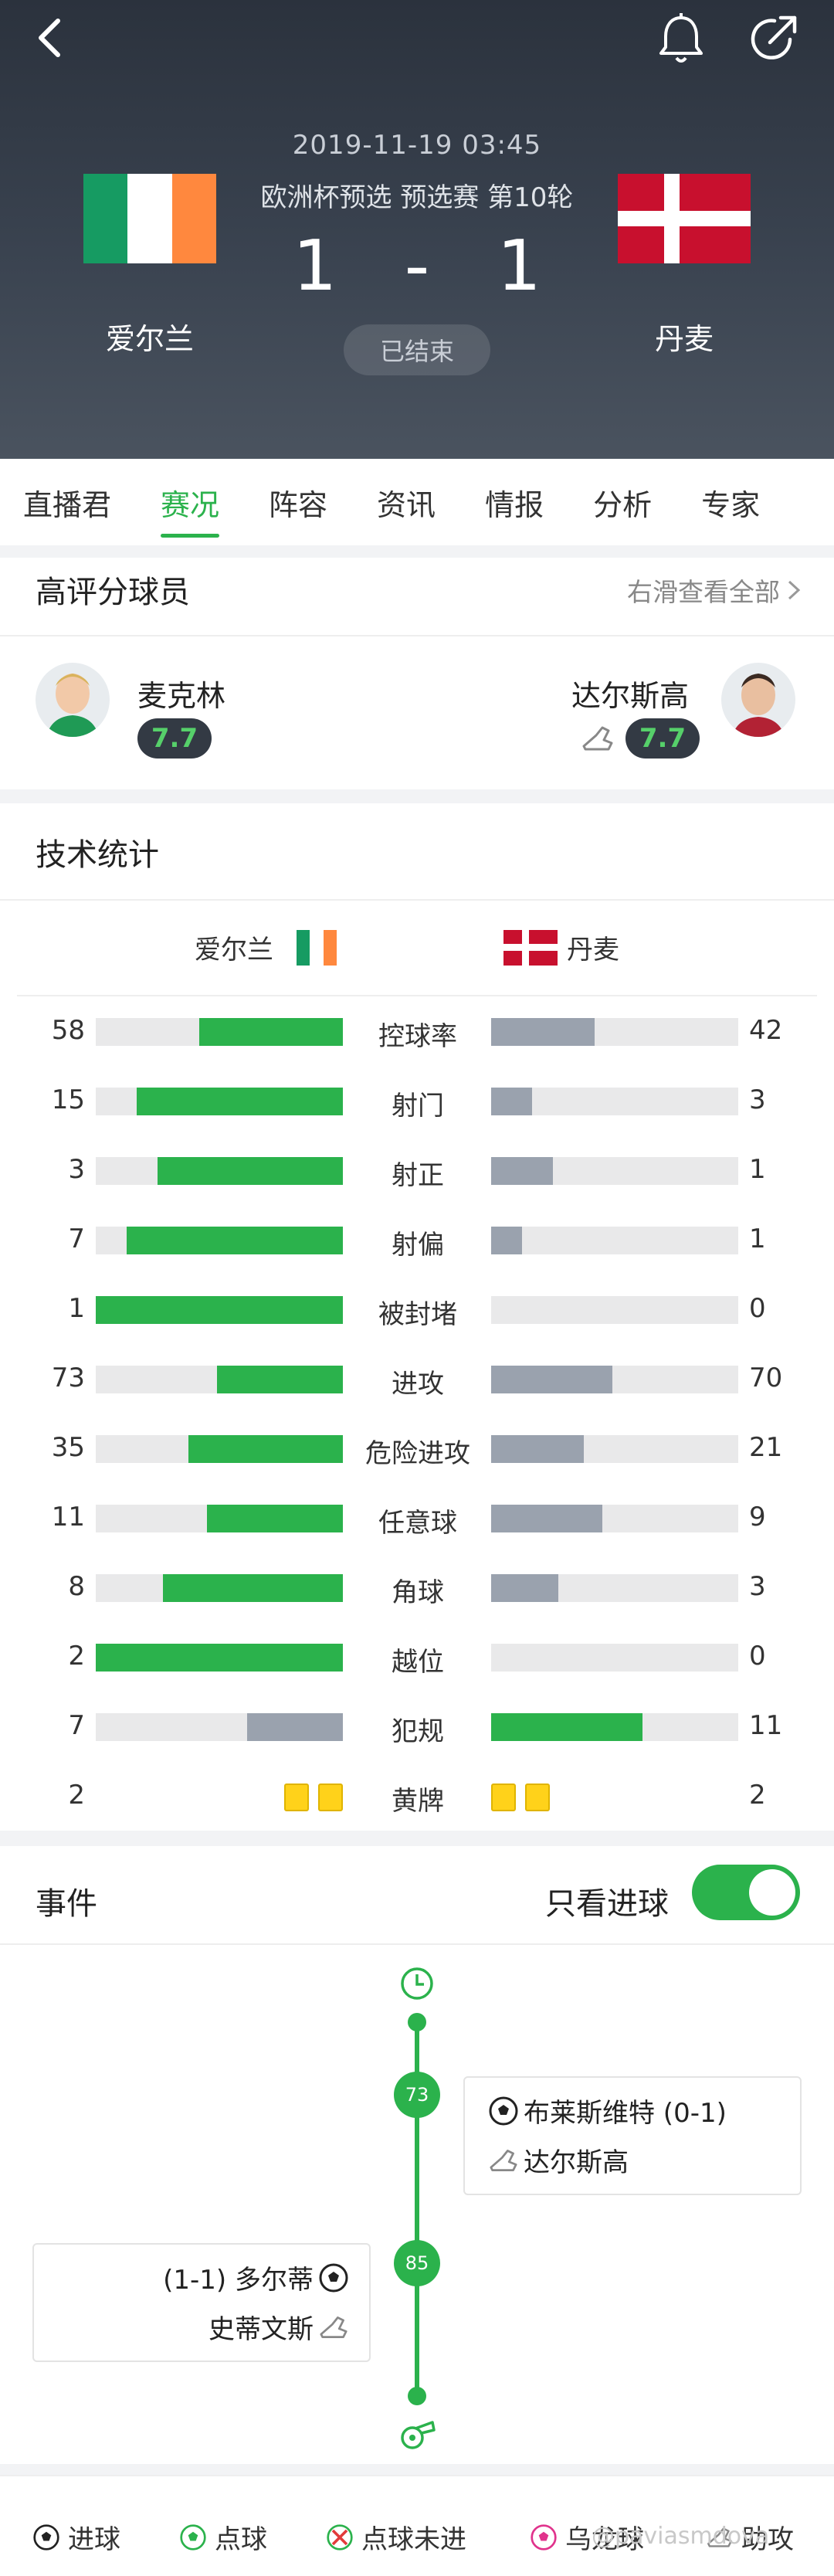 Image resolution: width=834 pixels, height=2576 pixels. I want to click on legend-penalty-missed: 点球未进, so click(396, 2537).